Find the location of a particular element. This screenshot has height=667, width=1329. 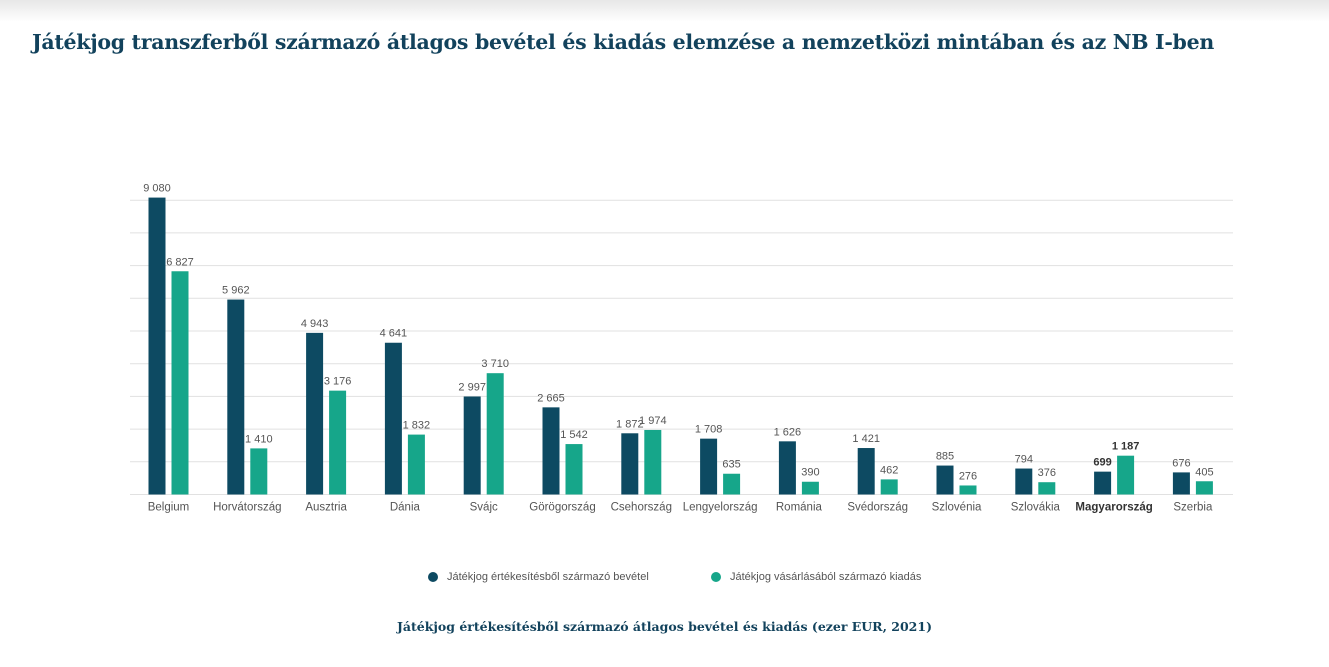

x-tick-label-1: Horvátország is located at coordinates (247, 508).